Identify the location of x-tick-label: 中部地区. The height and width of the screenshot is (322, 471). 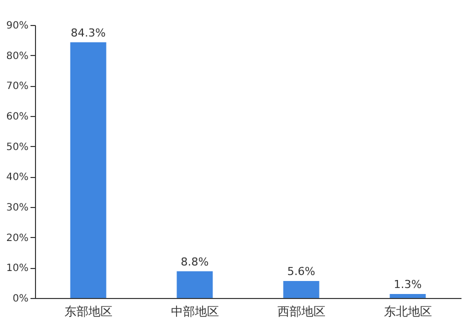
(194, 311).